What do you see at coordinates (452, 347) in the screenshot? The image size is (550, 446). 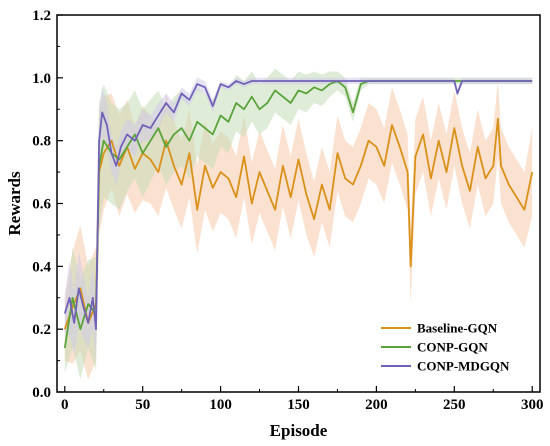 I see `legend-label-2: CONP-GQN` at bounding box center [452, 347].